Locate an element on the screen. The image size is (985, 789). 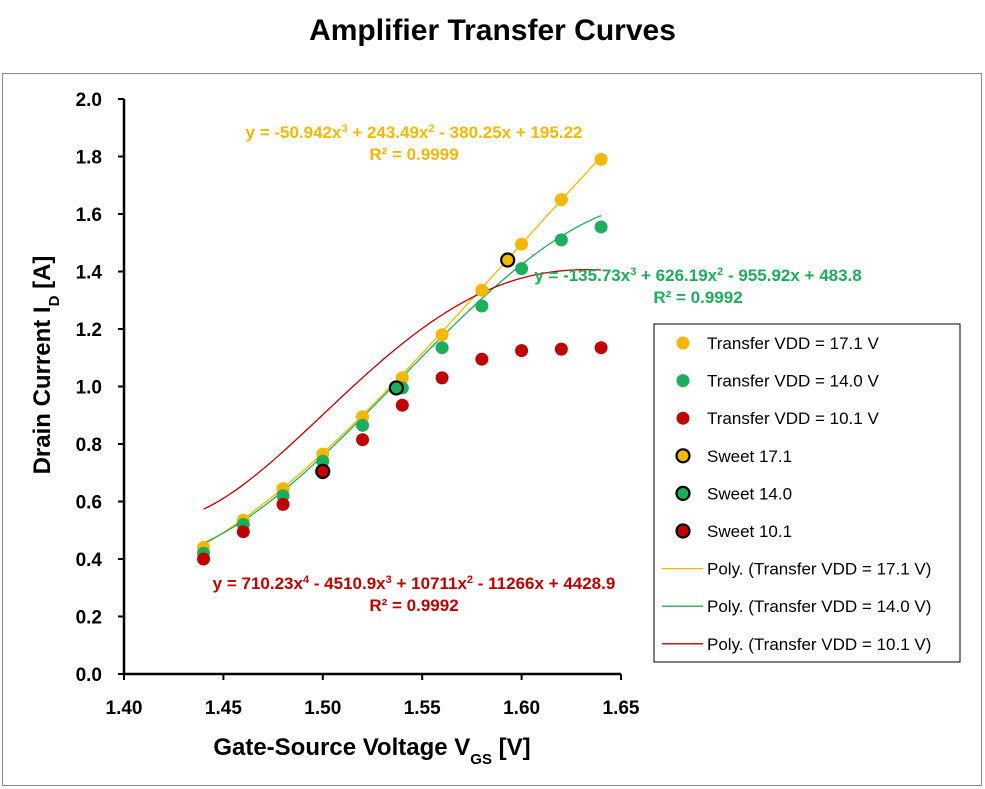
legend-label: Sweet 17.1 is located at coordinates (749, 456).